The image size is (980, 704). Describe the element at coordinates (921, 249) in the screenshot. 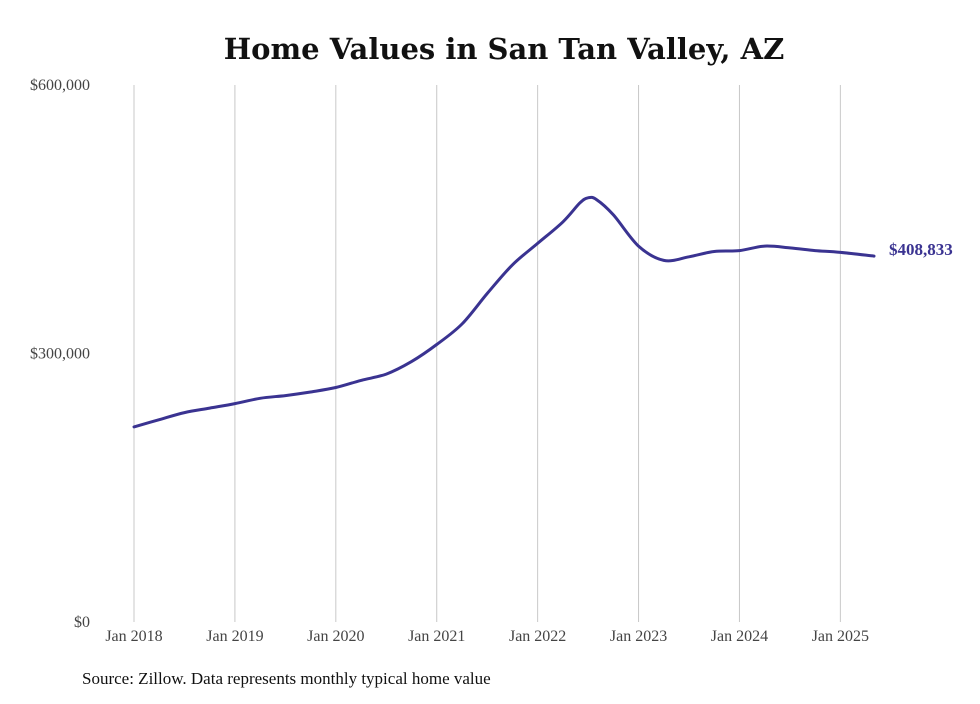

I see `end-value-label: $408,833` at that location.